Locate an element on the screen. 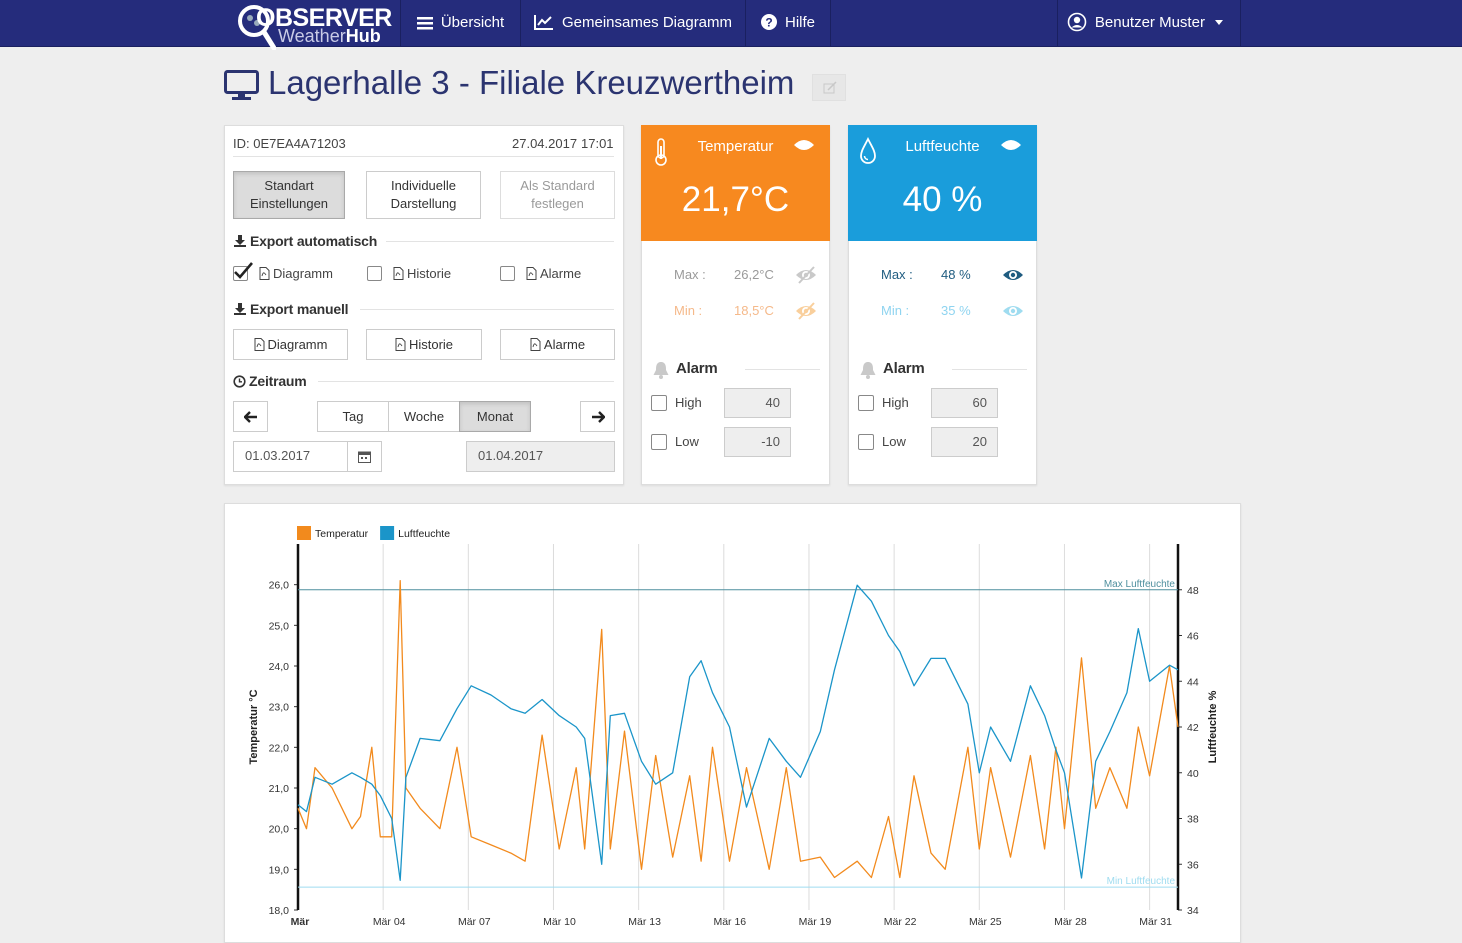  checkbox-label: Alarme is located at coordinates (561, 273).